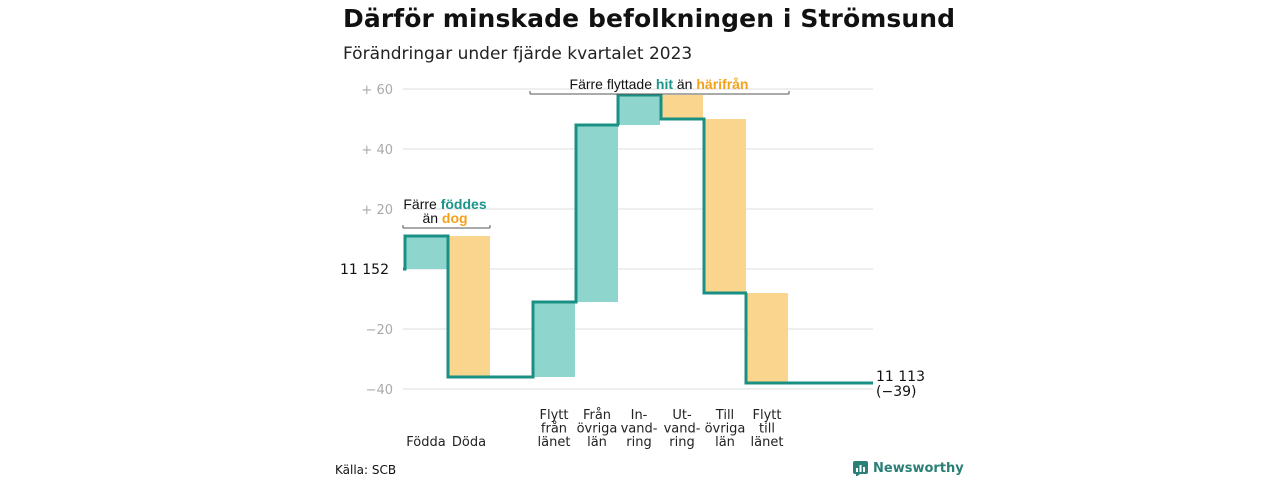 Image resolution: width=1280 pixels, height=480 pixels. Describe the element at coordinates (421, 204) in the screenshot. I see `annotation-text: Färre` at that location.